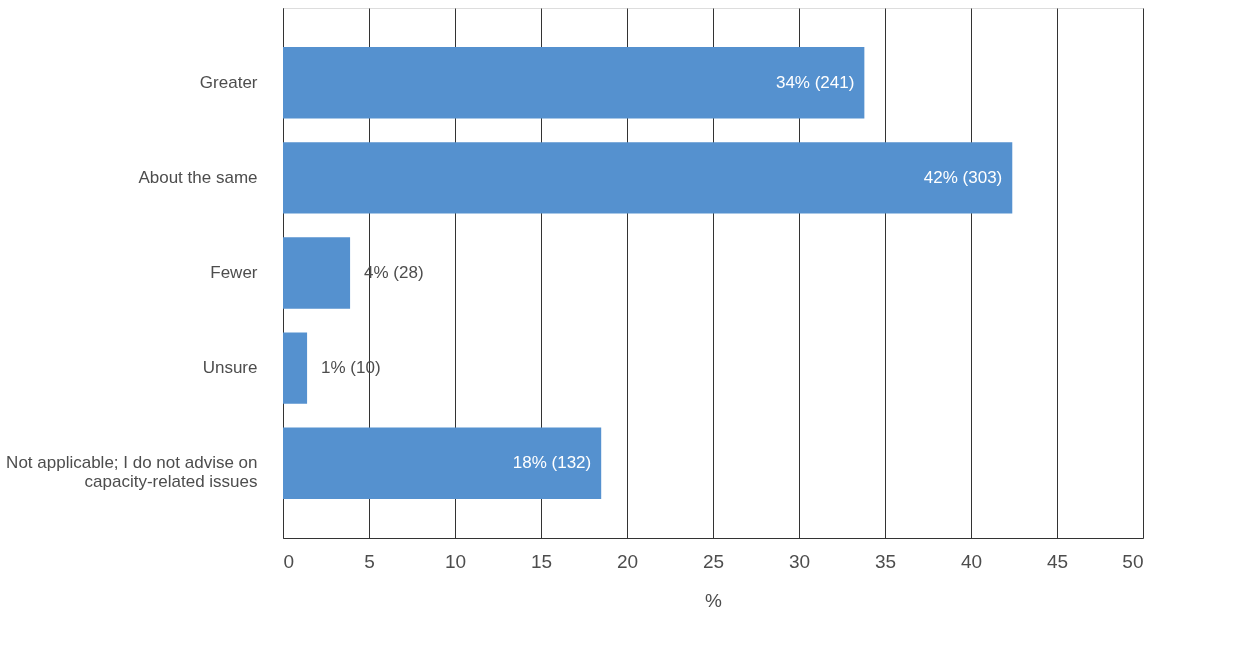 The width and height of the screenshot is (1238, 647). Describe the element at coordinates (963, 177) in the screenshot. I see `data-label: 42% (303)` at that location.